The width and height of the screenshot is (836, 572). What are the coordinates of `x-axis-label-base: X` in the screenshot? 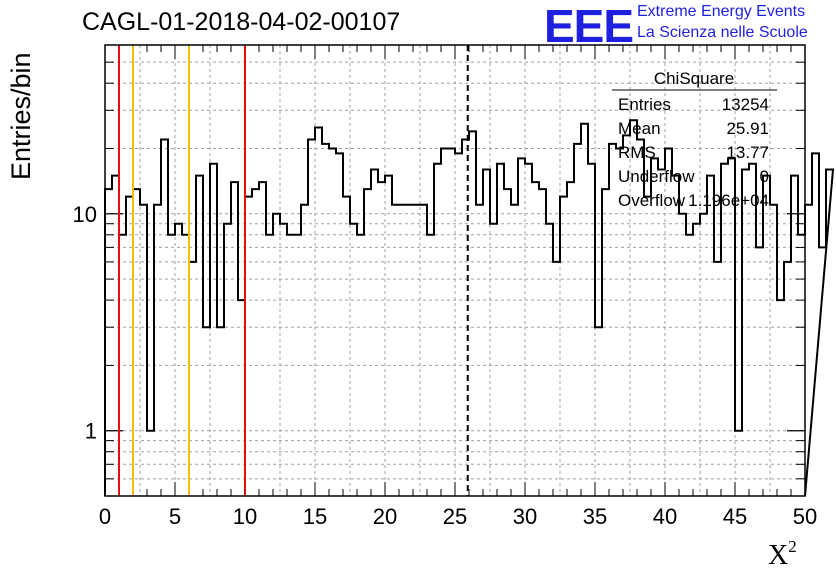 It's located at (778, 555).